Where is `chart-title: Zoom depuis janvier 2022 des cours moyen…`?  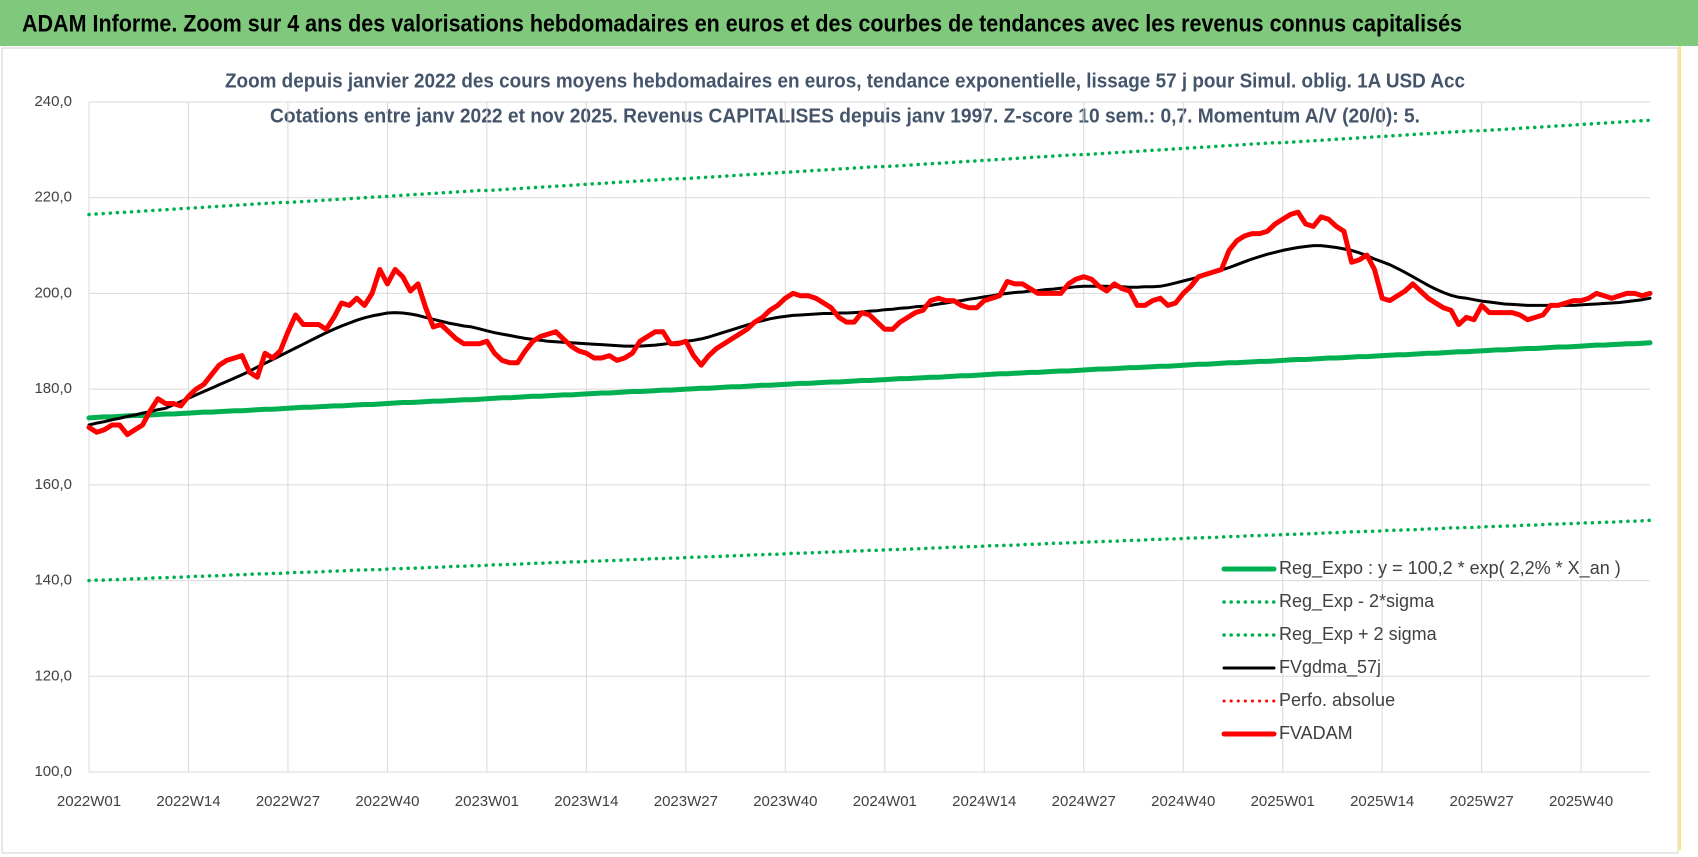 chart-title: Zoom depuis janvier 2022 des cours moyen… is located at coordinates (845, 81).